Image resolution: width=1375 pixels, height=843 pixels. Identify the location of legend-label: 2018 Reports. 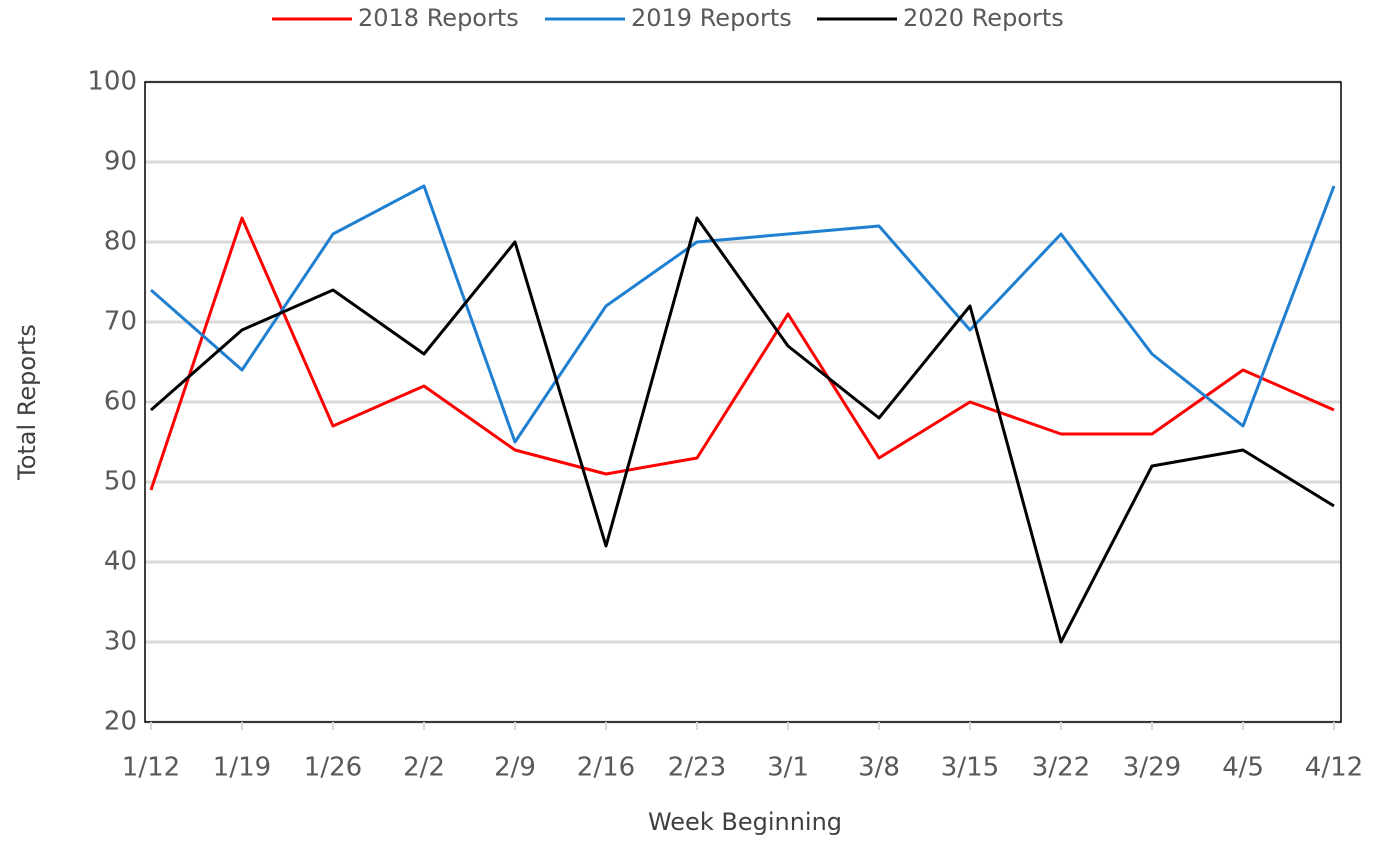
(438, 18).